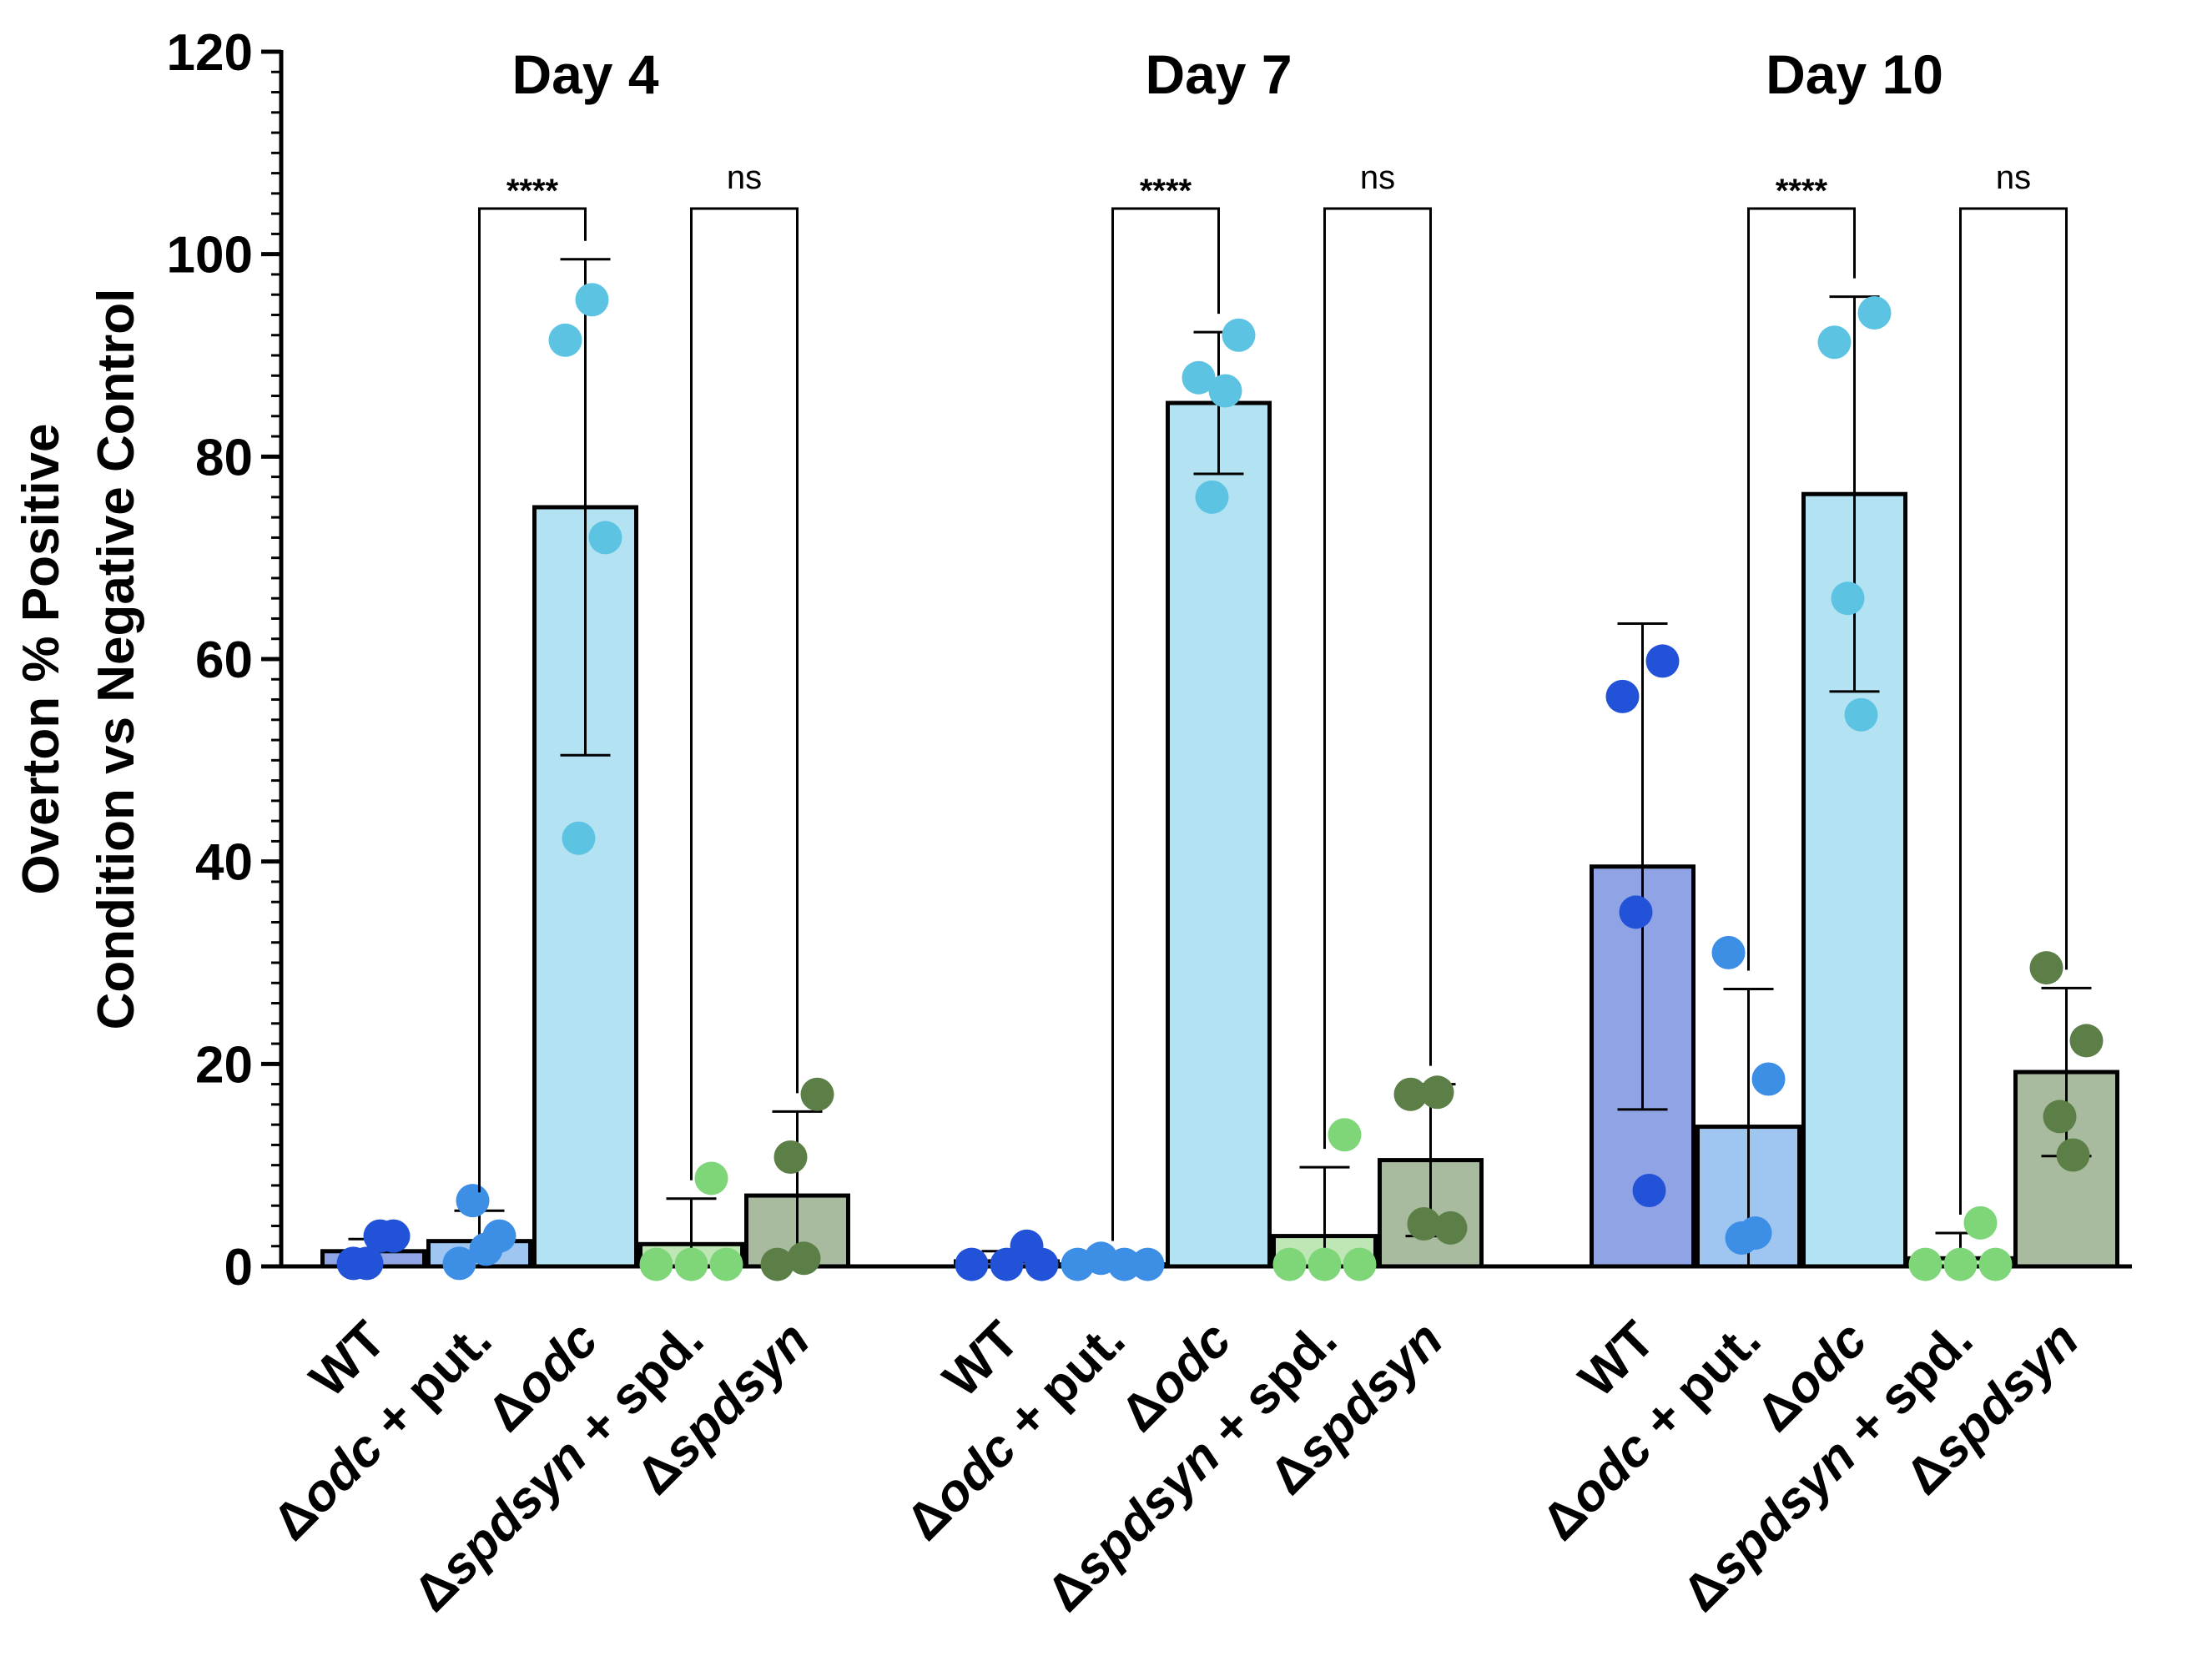 The width and height of the screenshot is (2212, 1661). Describe the element at coordinates (117, 659) in the screenshot. I see `y-axis-title-line: Condition vs Negative Control` at that location.